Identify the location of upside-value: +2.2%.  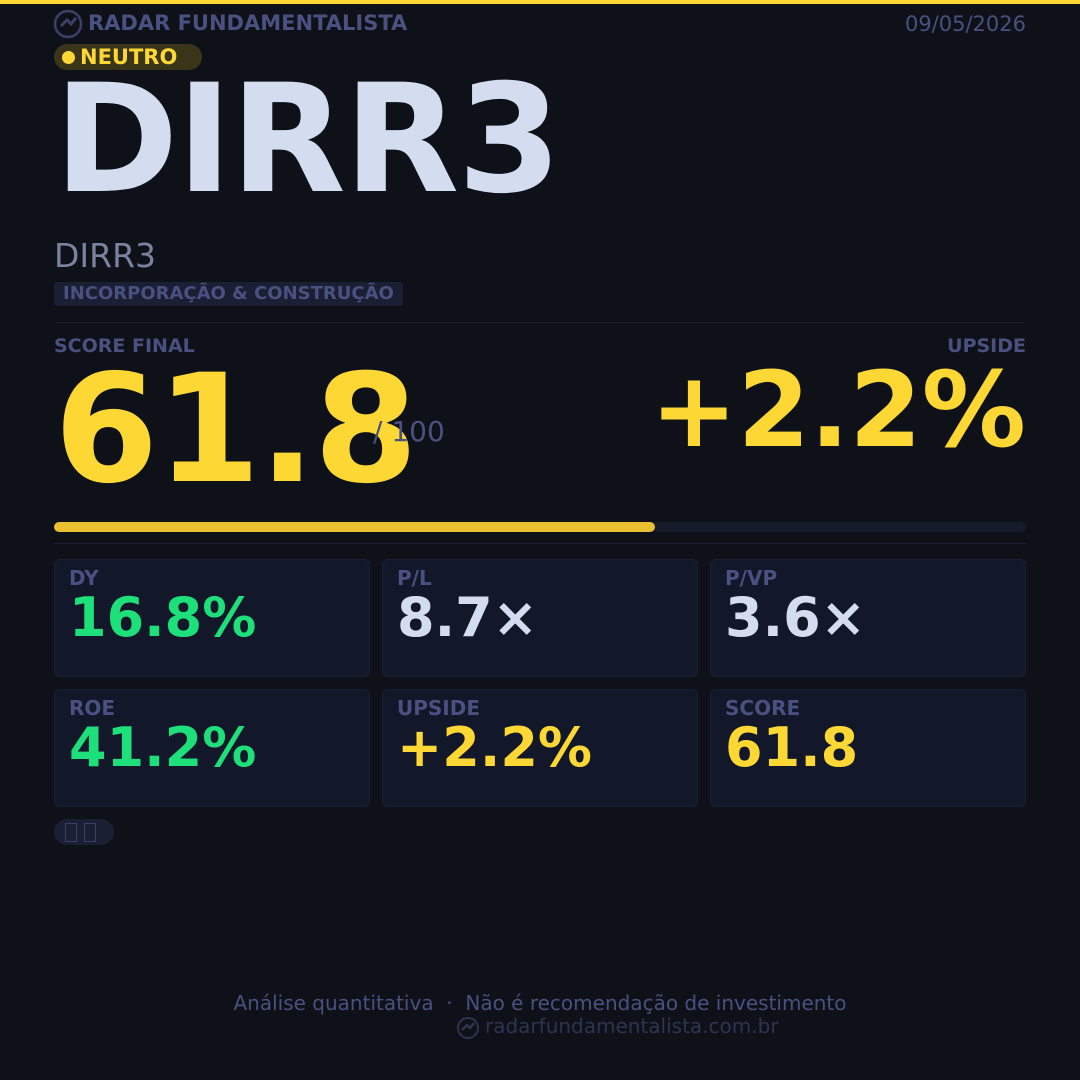
(838, 410).